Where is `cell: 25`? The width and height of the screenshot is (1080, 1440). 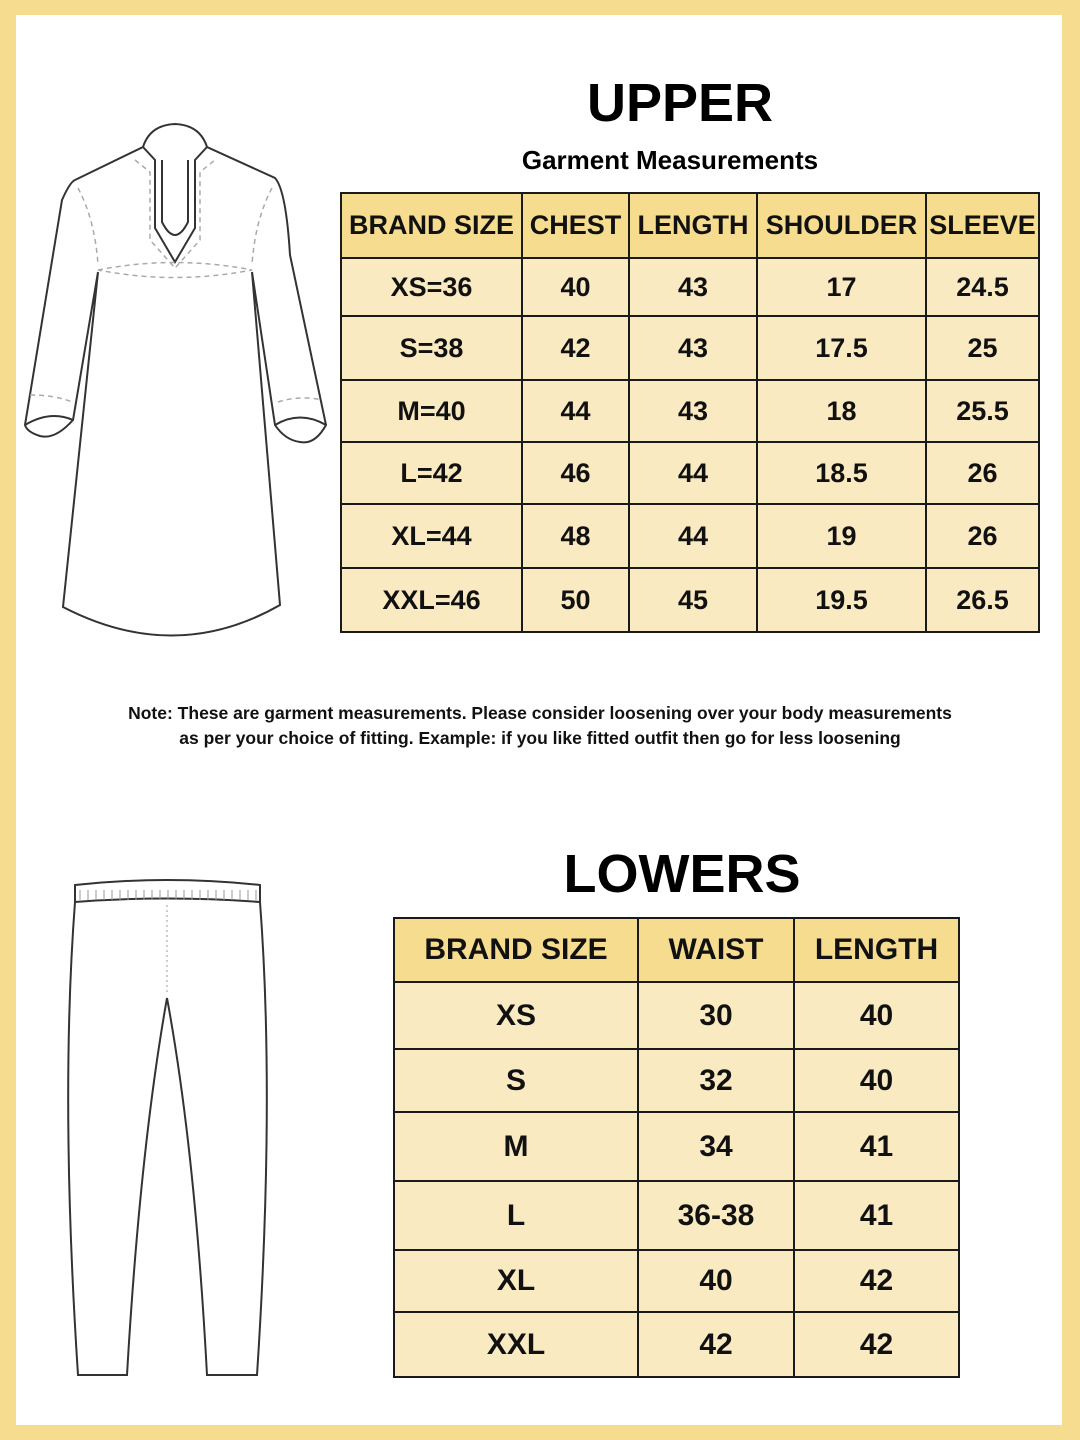
cell: 25 is located at coordinates (982, 348).